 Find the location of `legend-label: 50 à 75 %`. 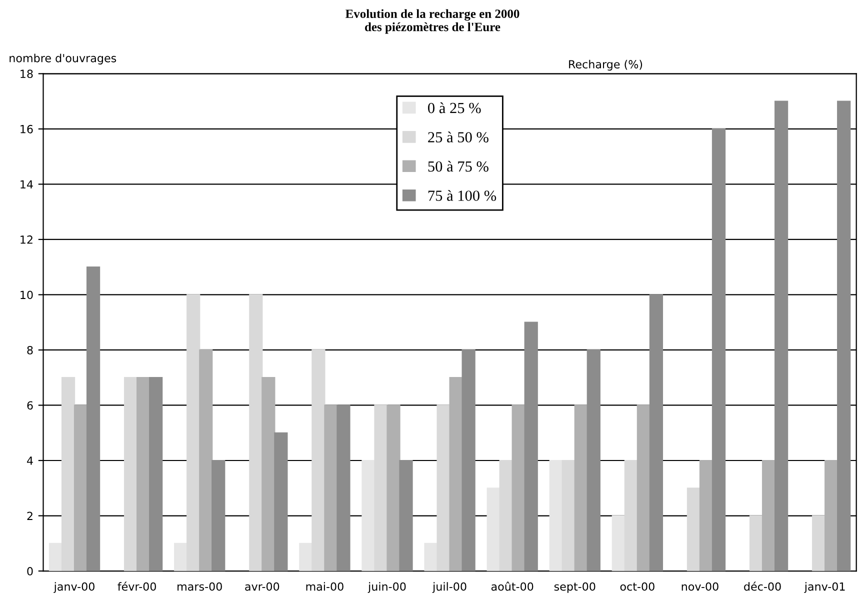

legend-label: 50 à 75 % is located at coordinates (458, 166).